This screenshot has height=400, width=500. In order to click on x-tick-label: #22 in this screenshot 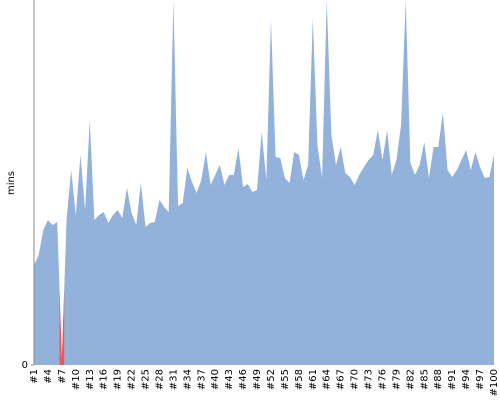, I will do `click(132, 379)`.